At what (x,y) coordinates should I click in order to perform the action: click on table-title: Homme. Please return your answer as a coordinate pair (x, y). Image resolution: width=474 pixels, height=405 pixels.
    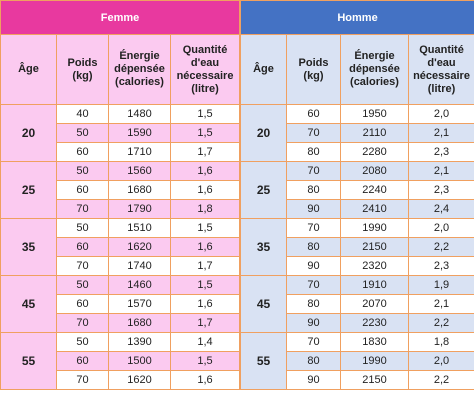
    Looking at the image, I should click on (356, 17).